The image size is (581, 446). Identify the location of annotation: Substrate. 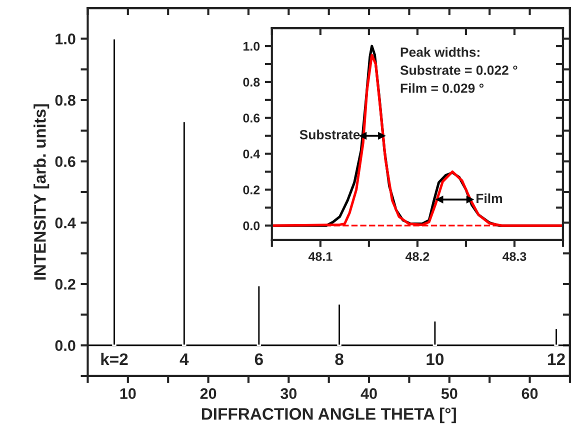
(330, 135).